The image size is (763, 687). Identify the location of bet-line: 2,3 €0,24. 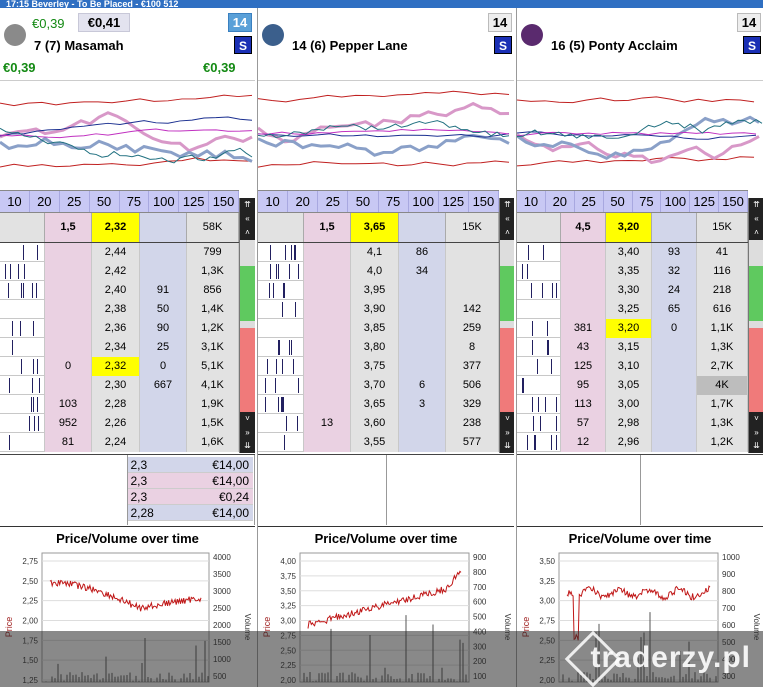
(190, 497).